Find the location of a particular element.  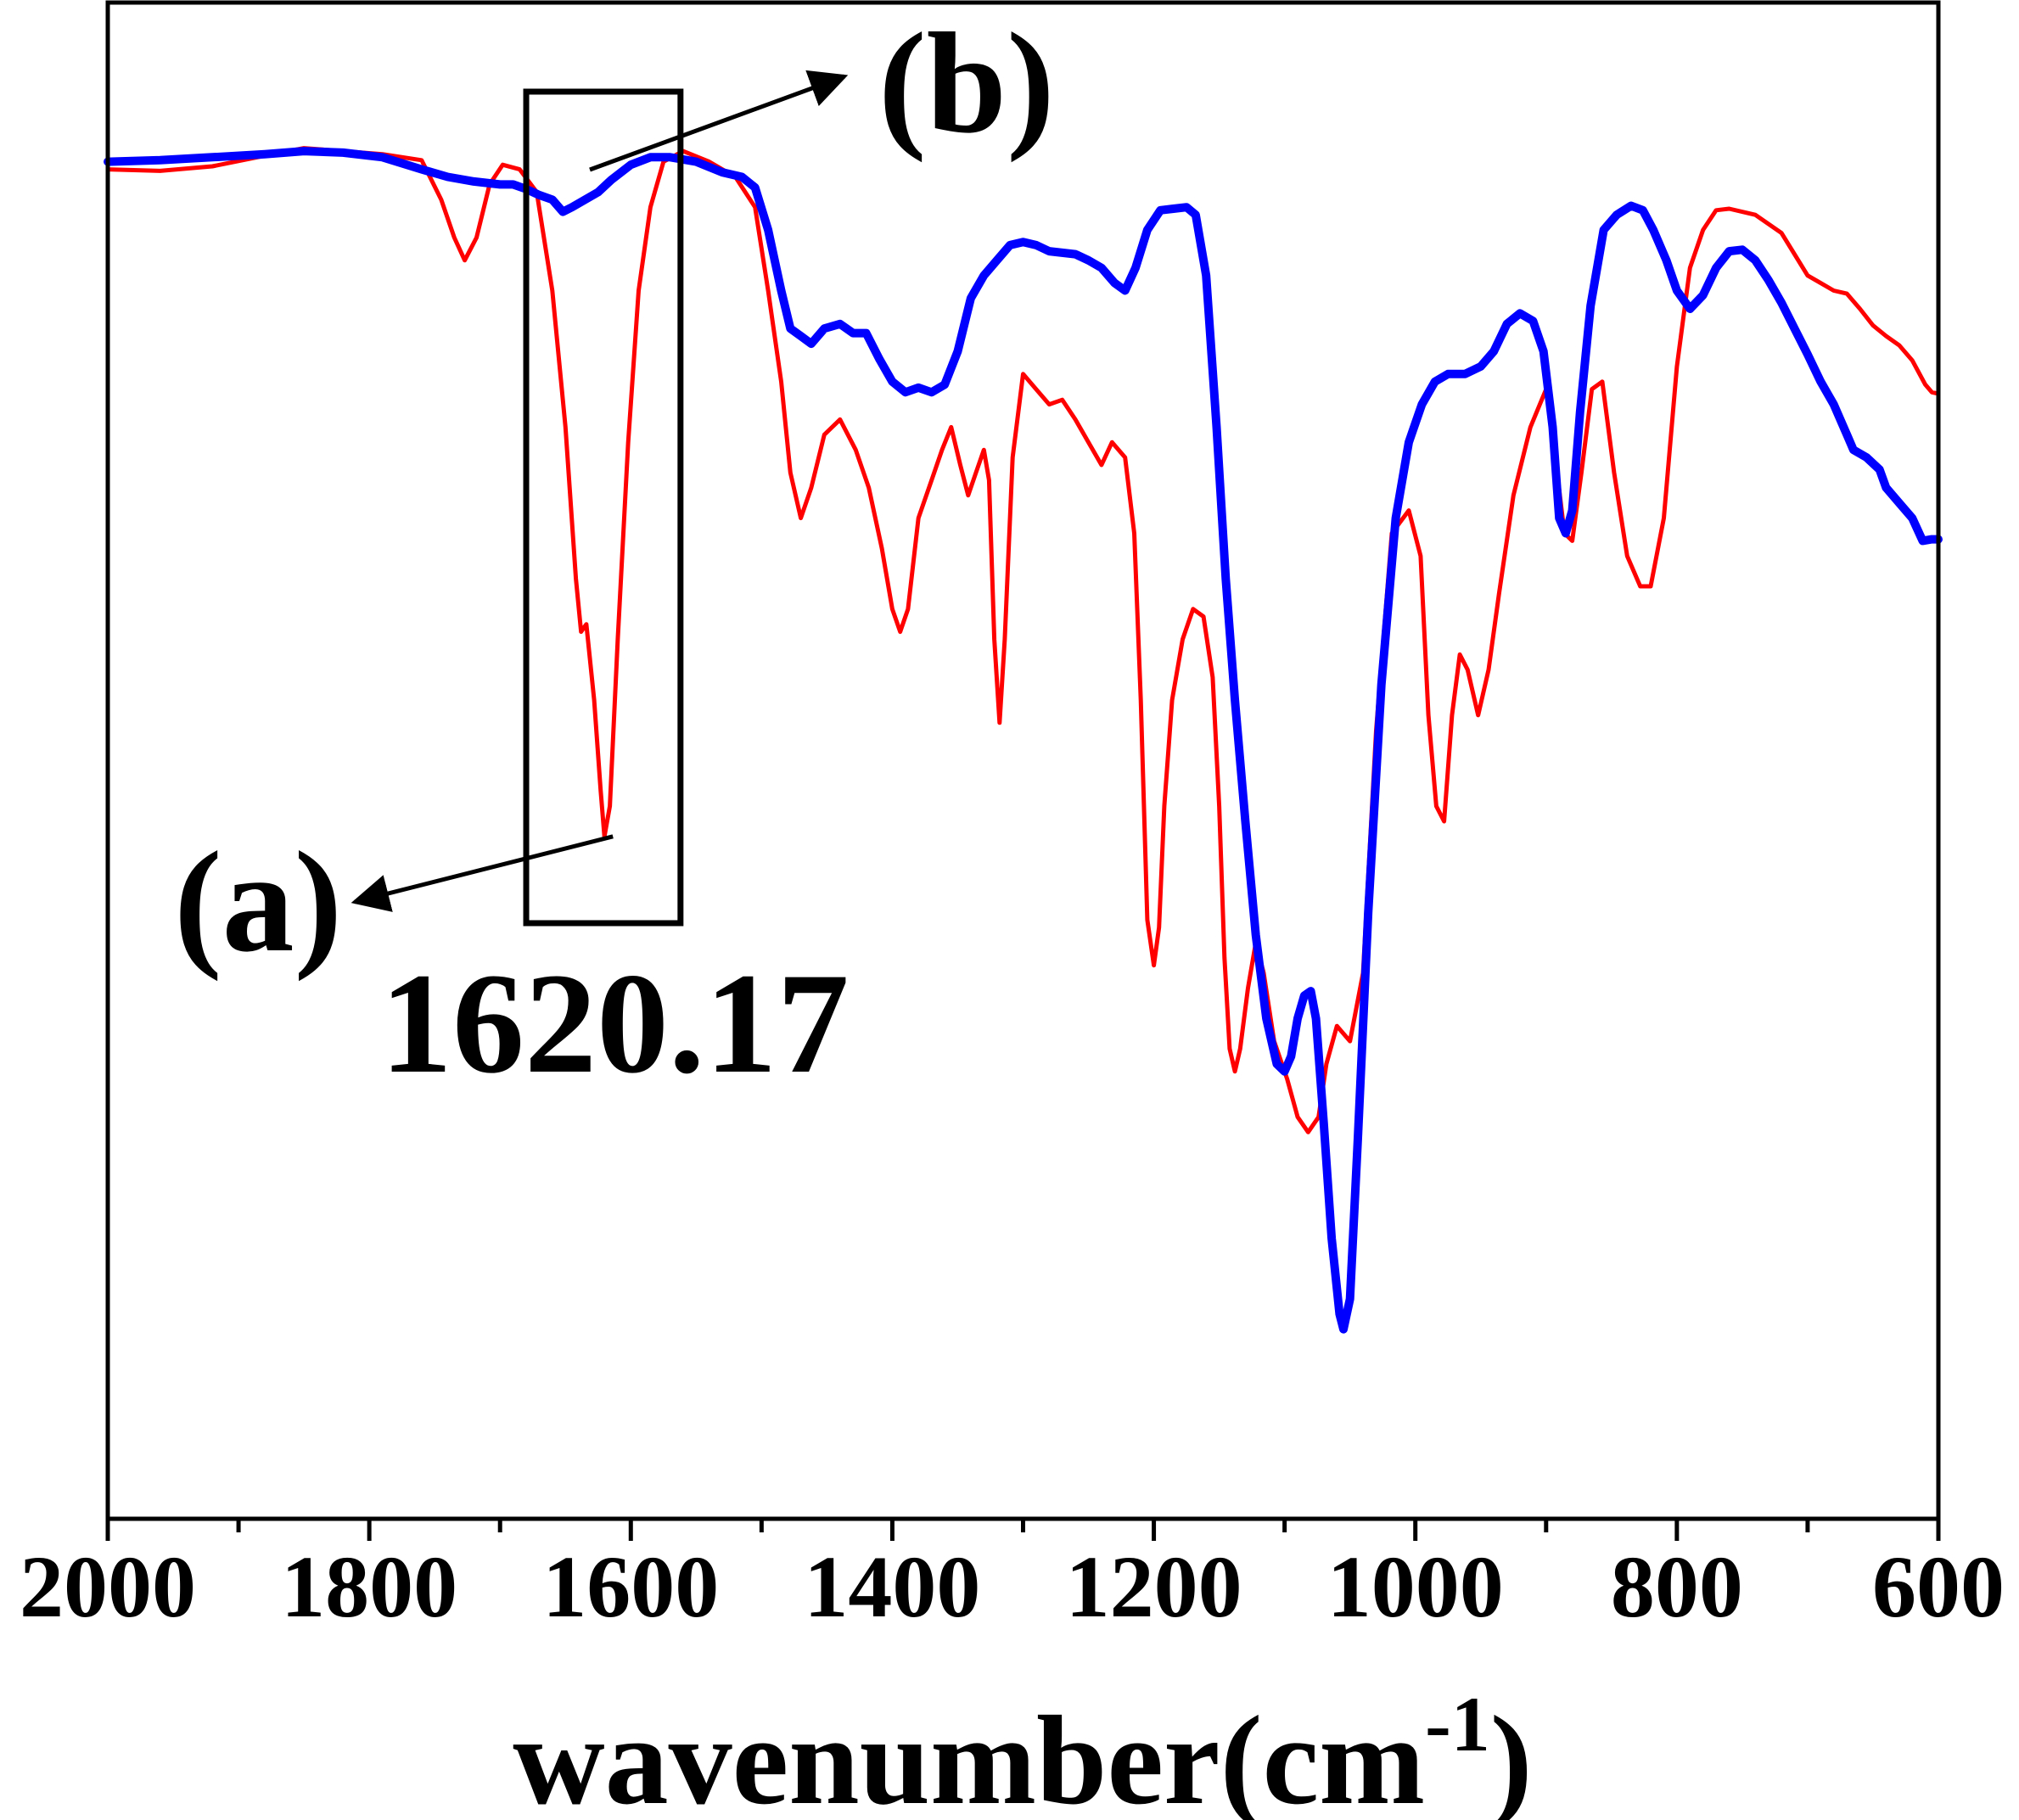

x-axis-label: wavenumber(cm-1) is located at coordinates (1022, 1750).